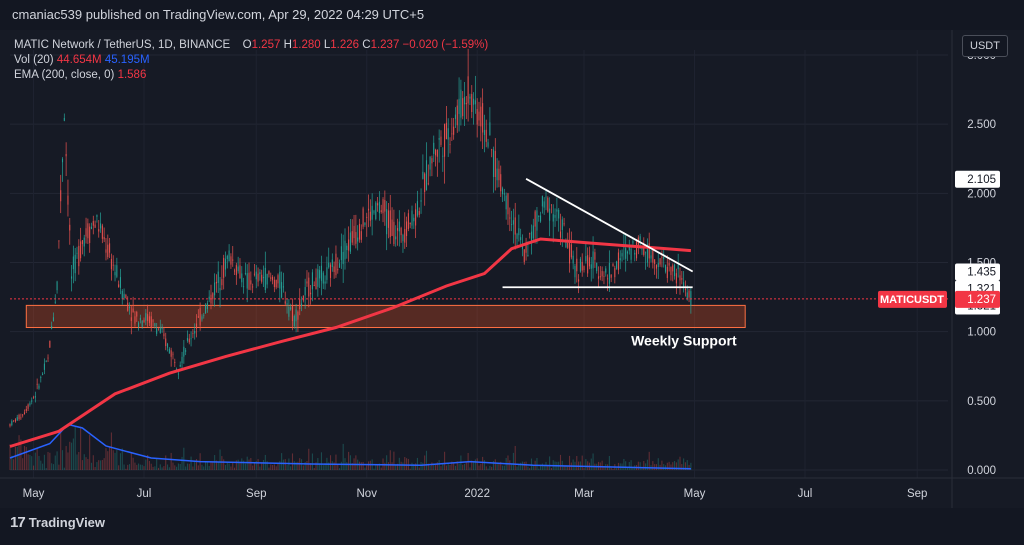 The width and height of the screenshot is (1024, 545). What do you see at coordinates (64, 75) in the screenshot?
I see `ema-label: EMA (200, close, 0)` at bounding box center [64, 75].